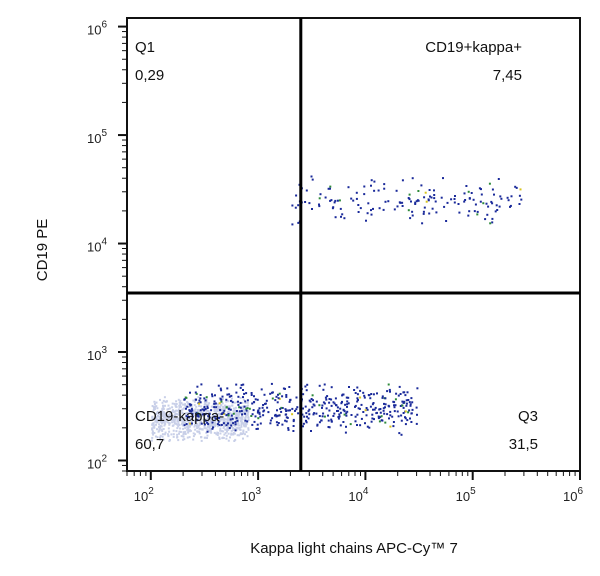  Describe the element at coordinates (358, 495) in the screenshot. I see `x-tick-label: 104` at that location.